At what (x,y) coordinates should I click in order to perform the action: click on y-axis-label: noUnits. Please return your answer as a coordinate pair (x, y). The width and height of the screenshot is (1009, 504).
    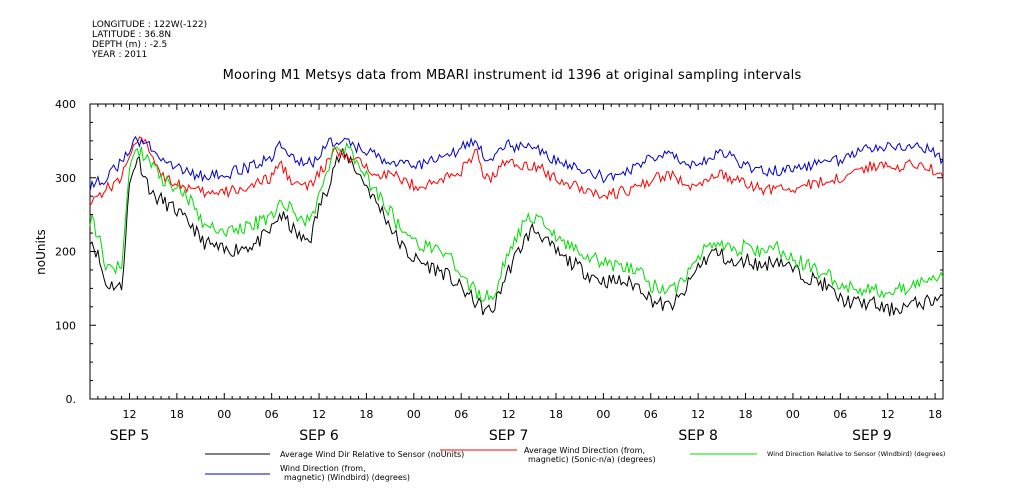
    Looking at the image, I should click on (41, 252).